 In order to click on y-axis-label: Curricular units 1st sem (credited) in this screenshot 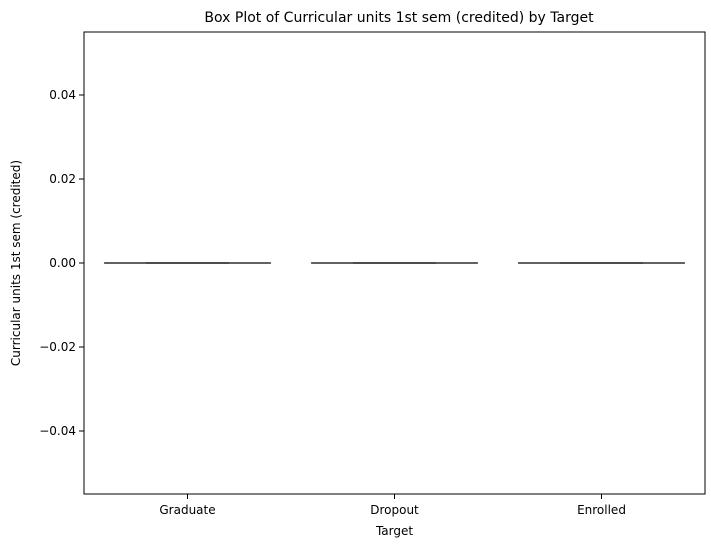, I will do `click(16, 263)`.